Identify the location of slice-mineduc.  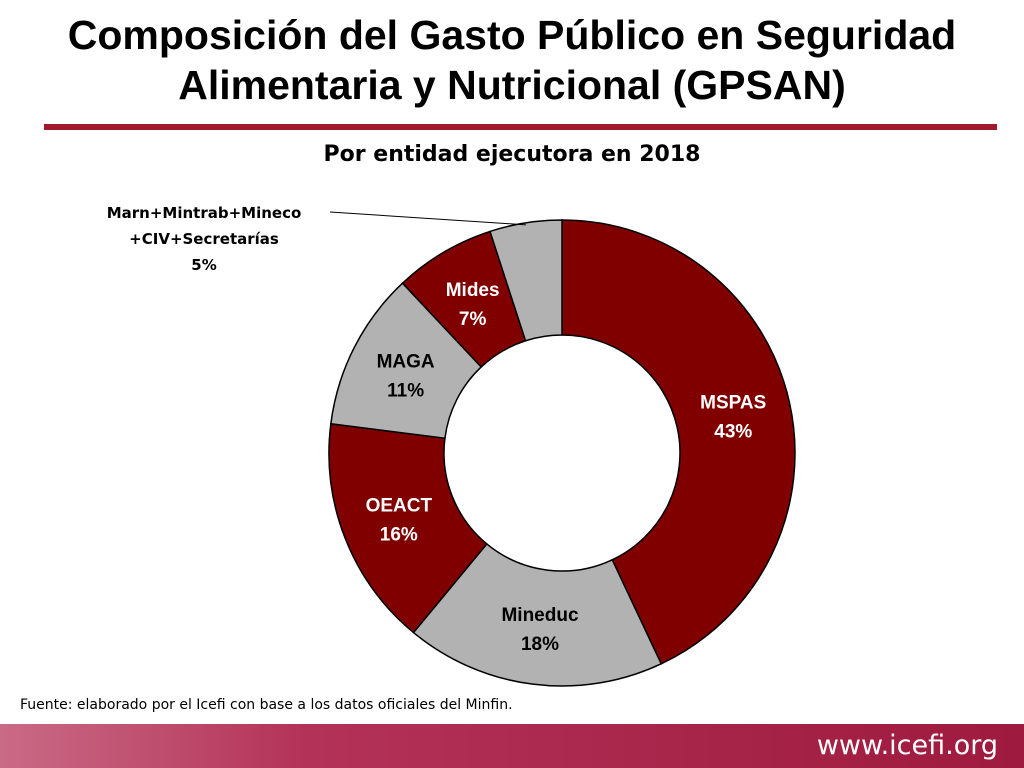
(537, 614).